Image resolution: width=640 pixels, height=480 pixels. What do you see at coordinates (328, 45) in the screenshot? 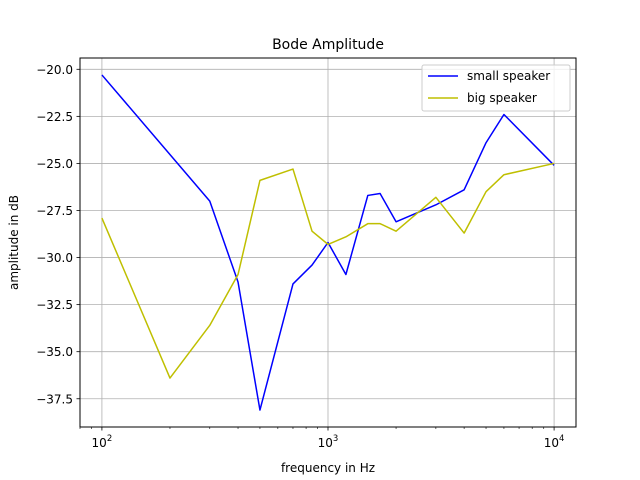
I see `chart-title: Bode Amplitude` at bounding box center [328, 45].